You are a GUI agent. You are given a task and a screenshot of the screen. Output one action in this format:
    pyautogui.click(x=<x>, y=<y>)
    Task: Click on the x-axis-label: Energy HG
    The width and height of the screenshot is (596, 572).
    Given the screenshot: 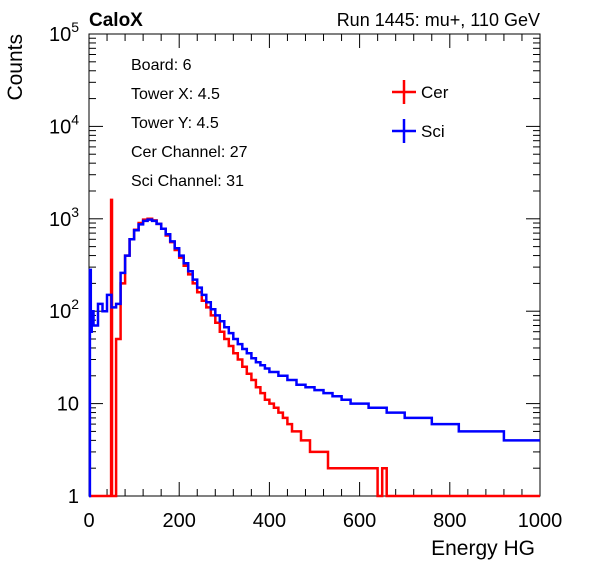 What is the action you would take?
    pyautogui.click(x=483, y=548)
    